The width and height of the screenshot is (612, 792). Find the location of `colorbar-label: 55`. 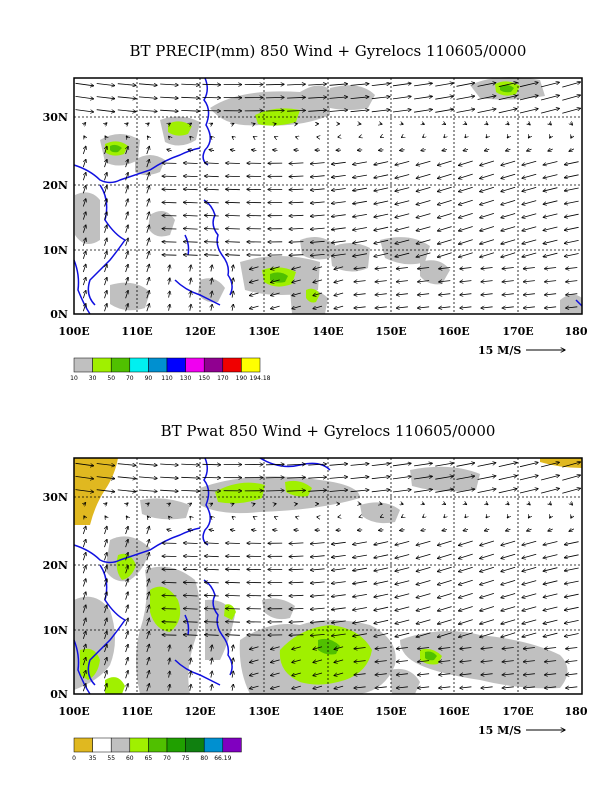

colorbar-label: 55 is located at coordinates (111, 758).